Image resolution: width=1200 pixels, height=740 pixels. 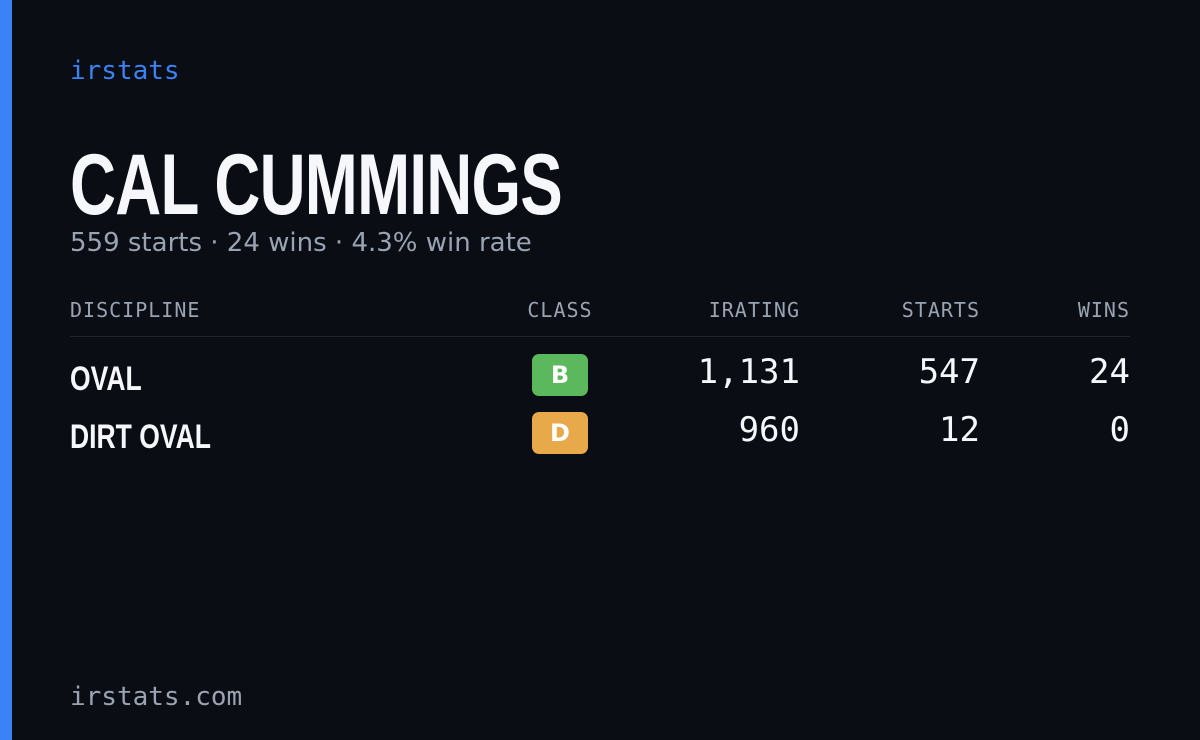 I want to click on driver-summary: 559 starts · 24 wins · 4.3% win rate, so click(x=301, y=243).